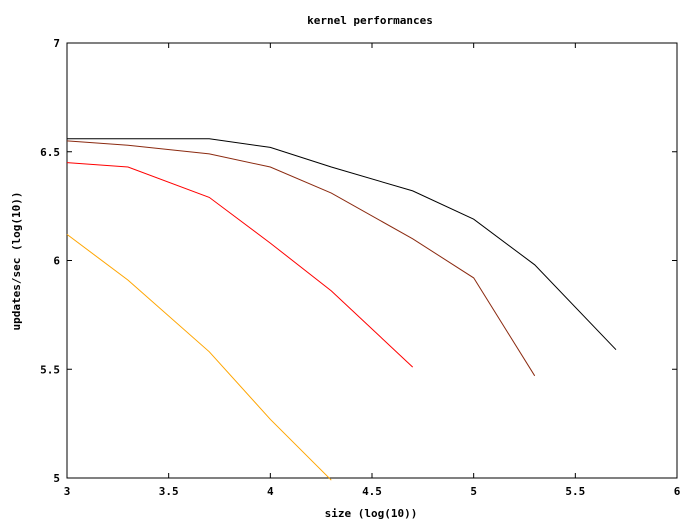 Image resolution: width=698 pixels, height=523 pixels. Describe the element at coordinates (169, 491) in the screenshot. I see `x-tick-label: 3.5` at that location.